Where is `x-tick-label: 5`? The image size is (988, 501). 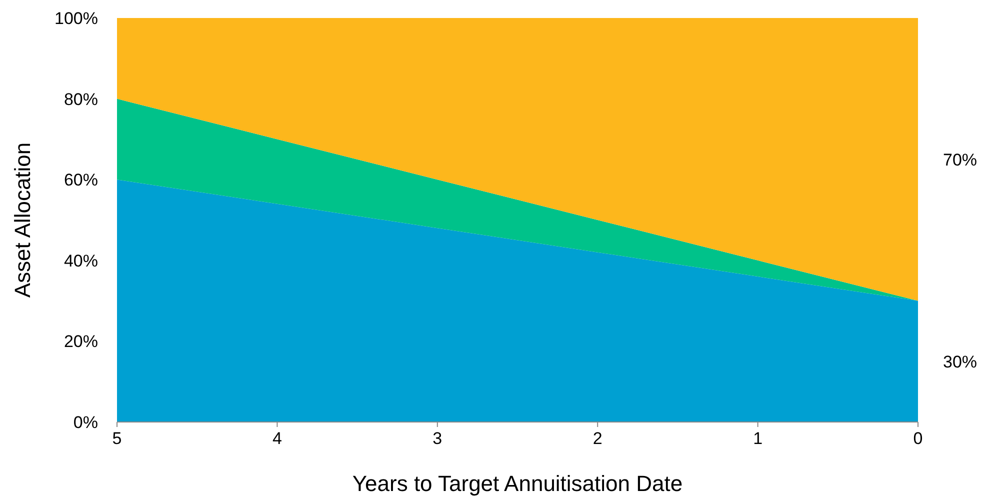
x-tick-label: 5 is located at coordinates (117, 438).